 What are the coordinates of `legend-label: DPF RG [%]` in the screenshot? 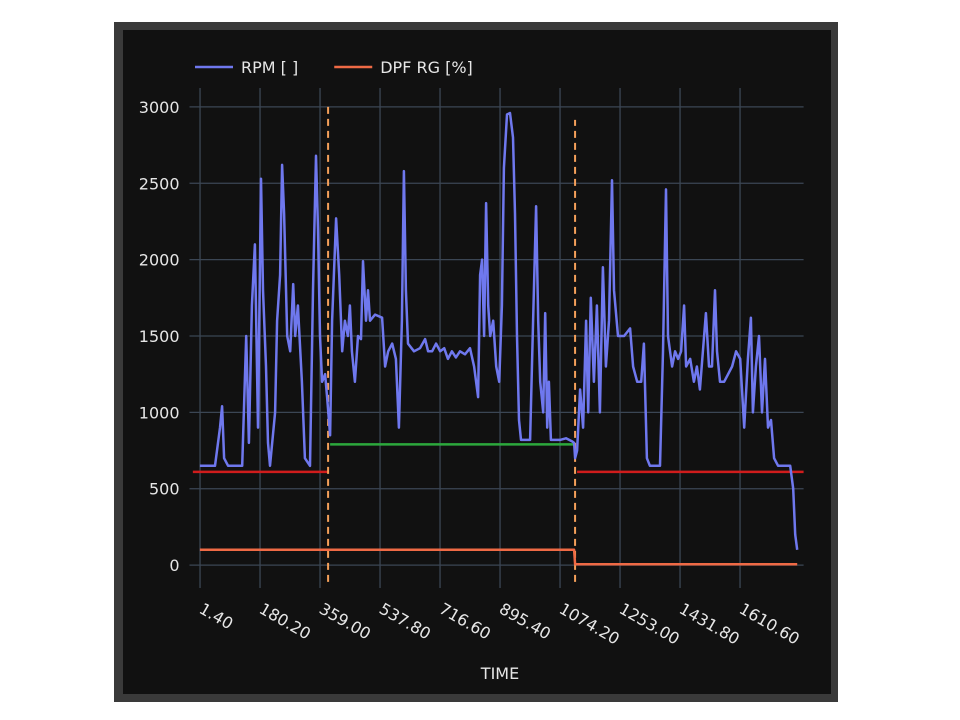 It's located at (426, 67).